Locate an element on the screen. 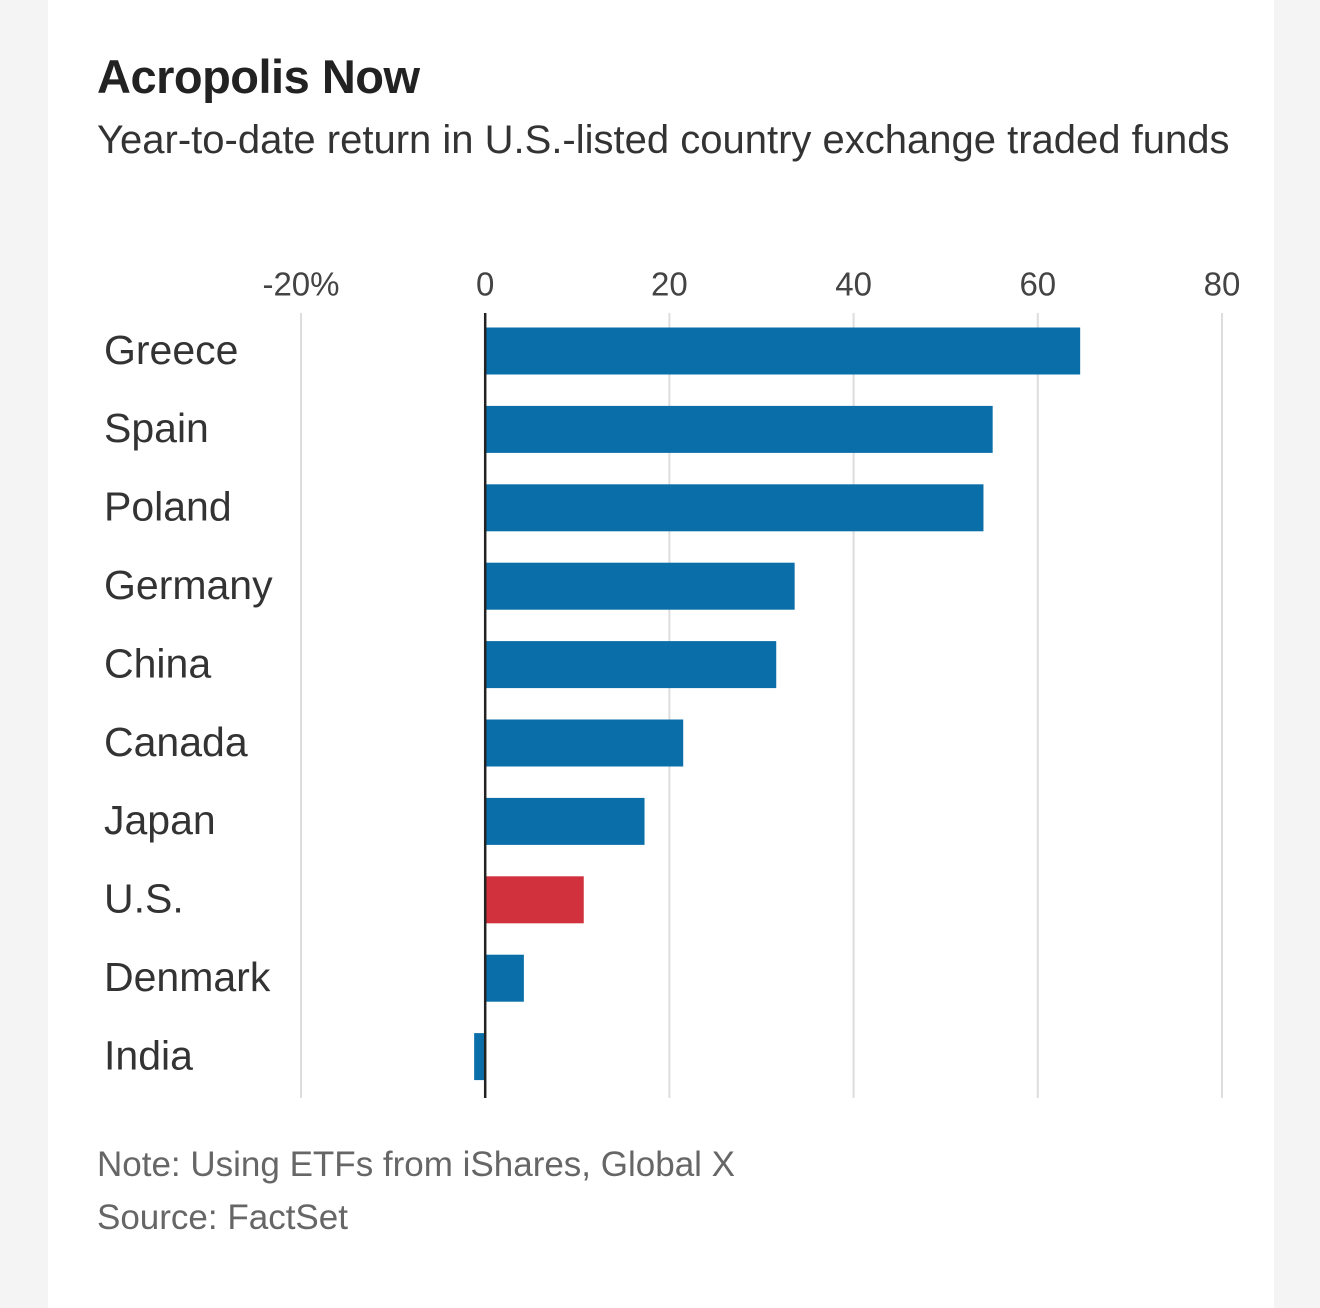  category-label: U.S. is located at coordinates (144, 899).